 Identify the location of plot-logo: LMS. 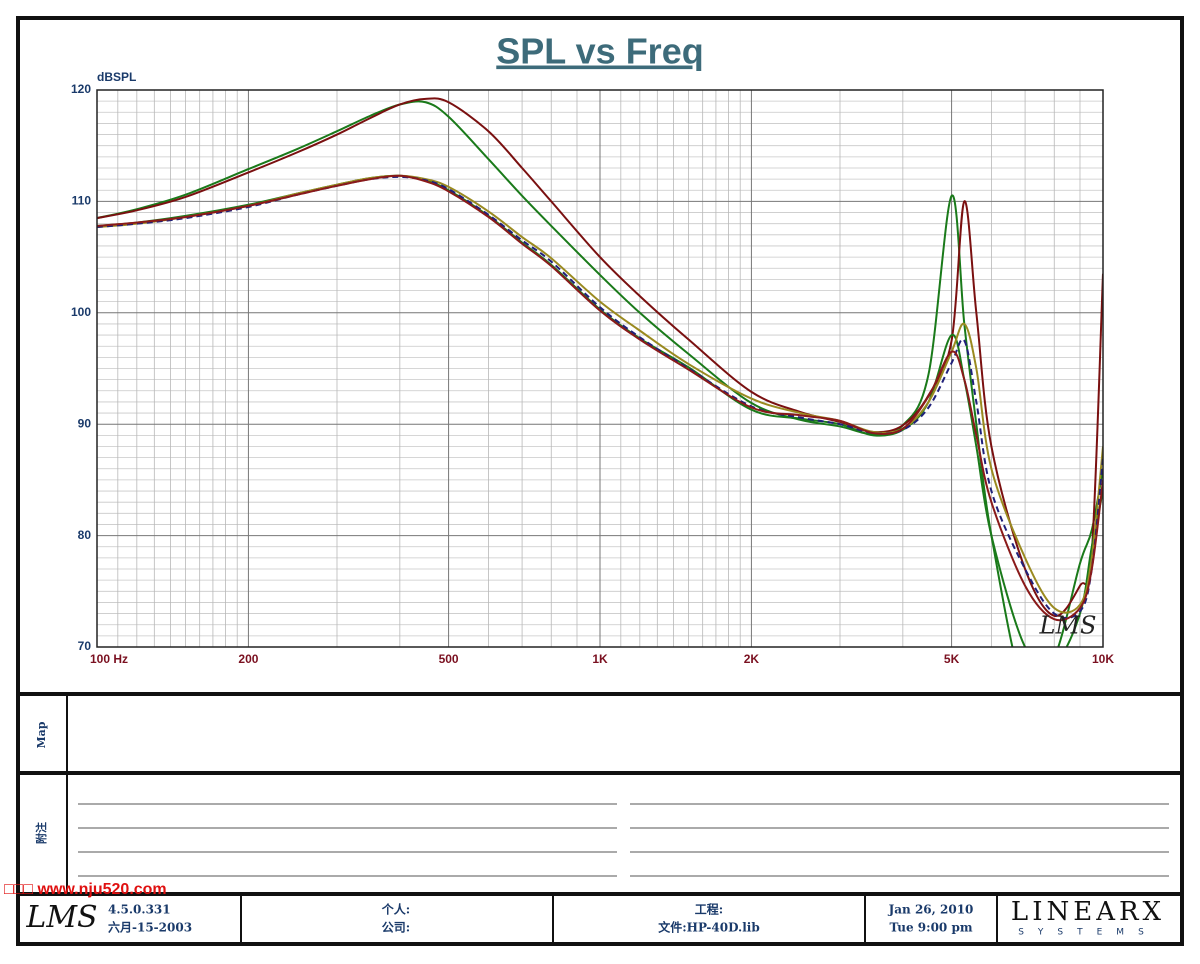
(1068, 626).